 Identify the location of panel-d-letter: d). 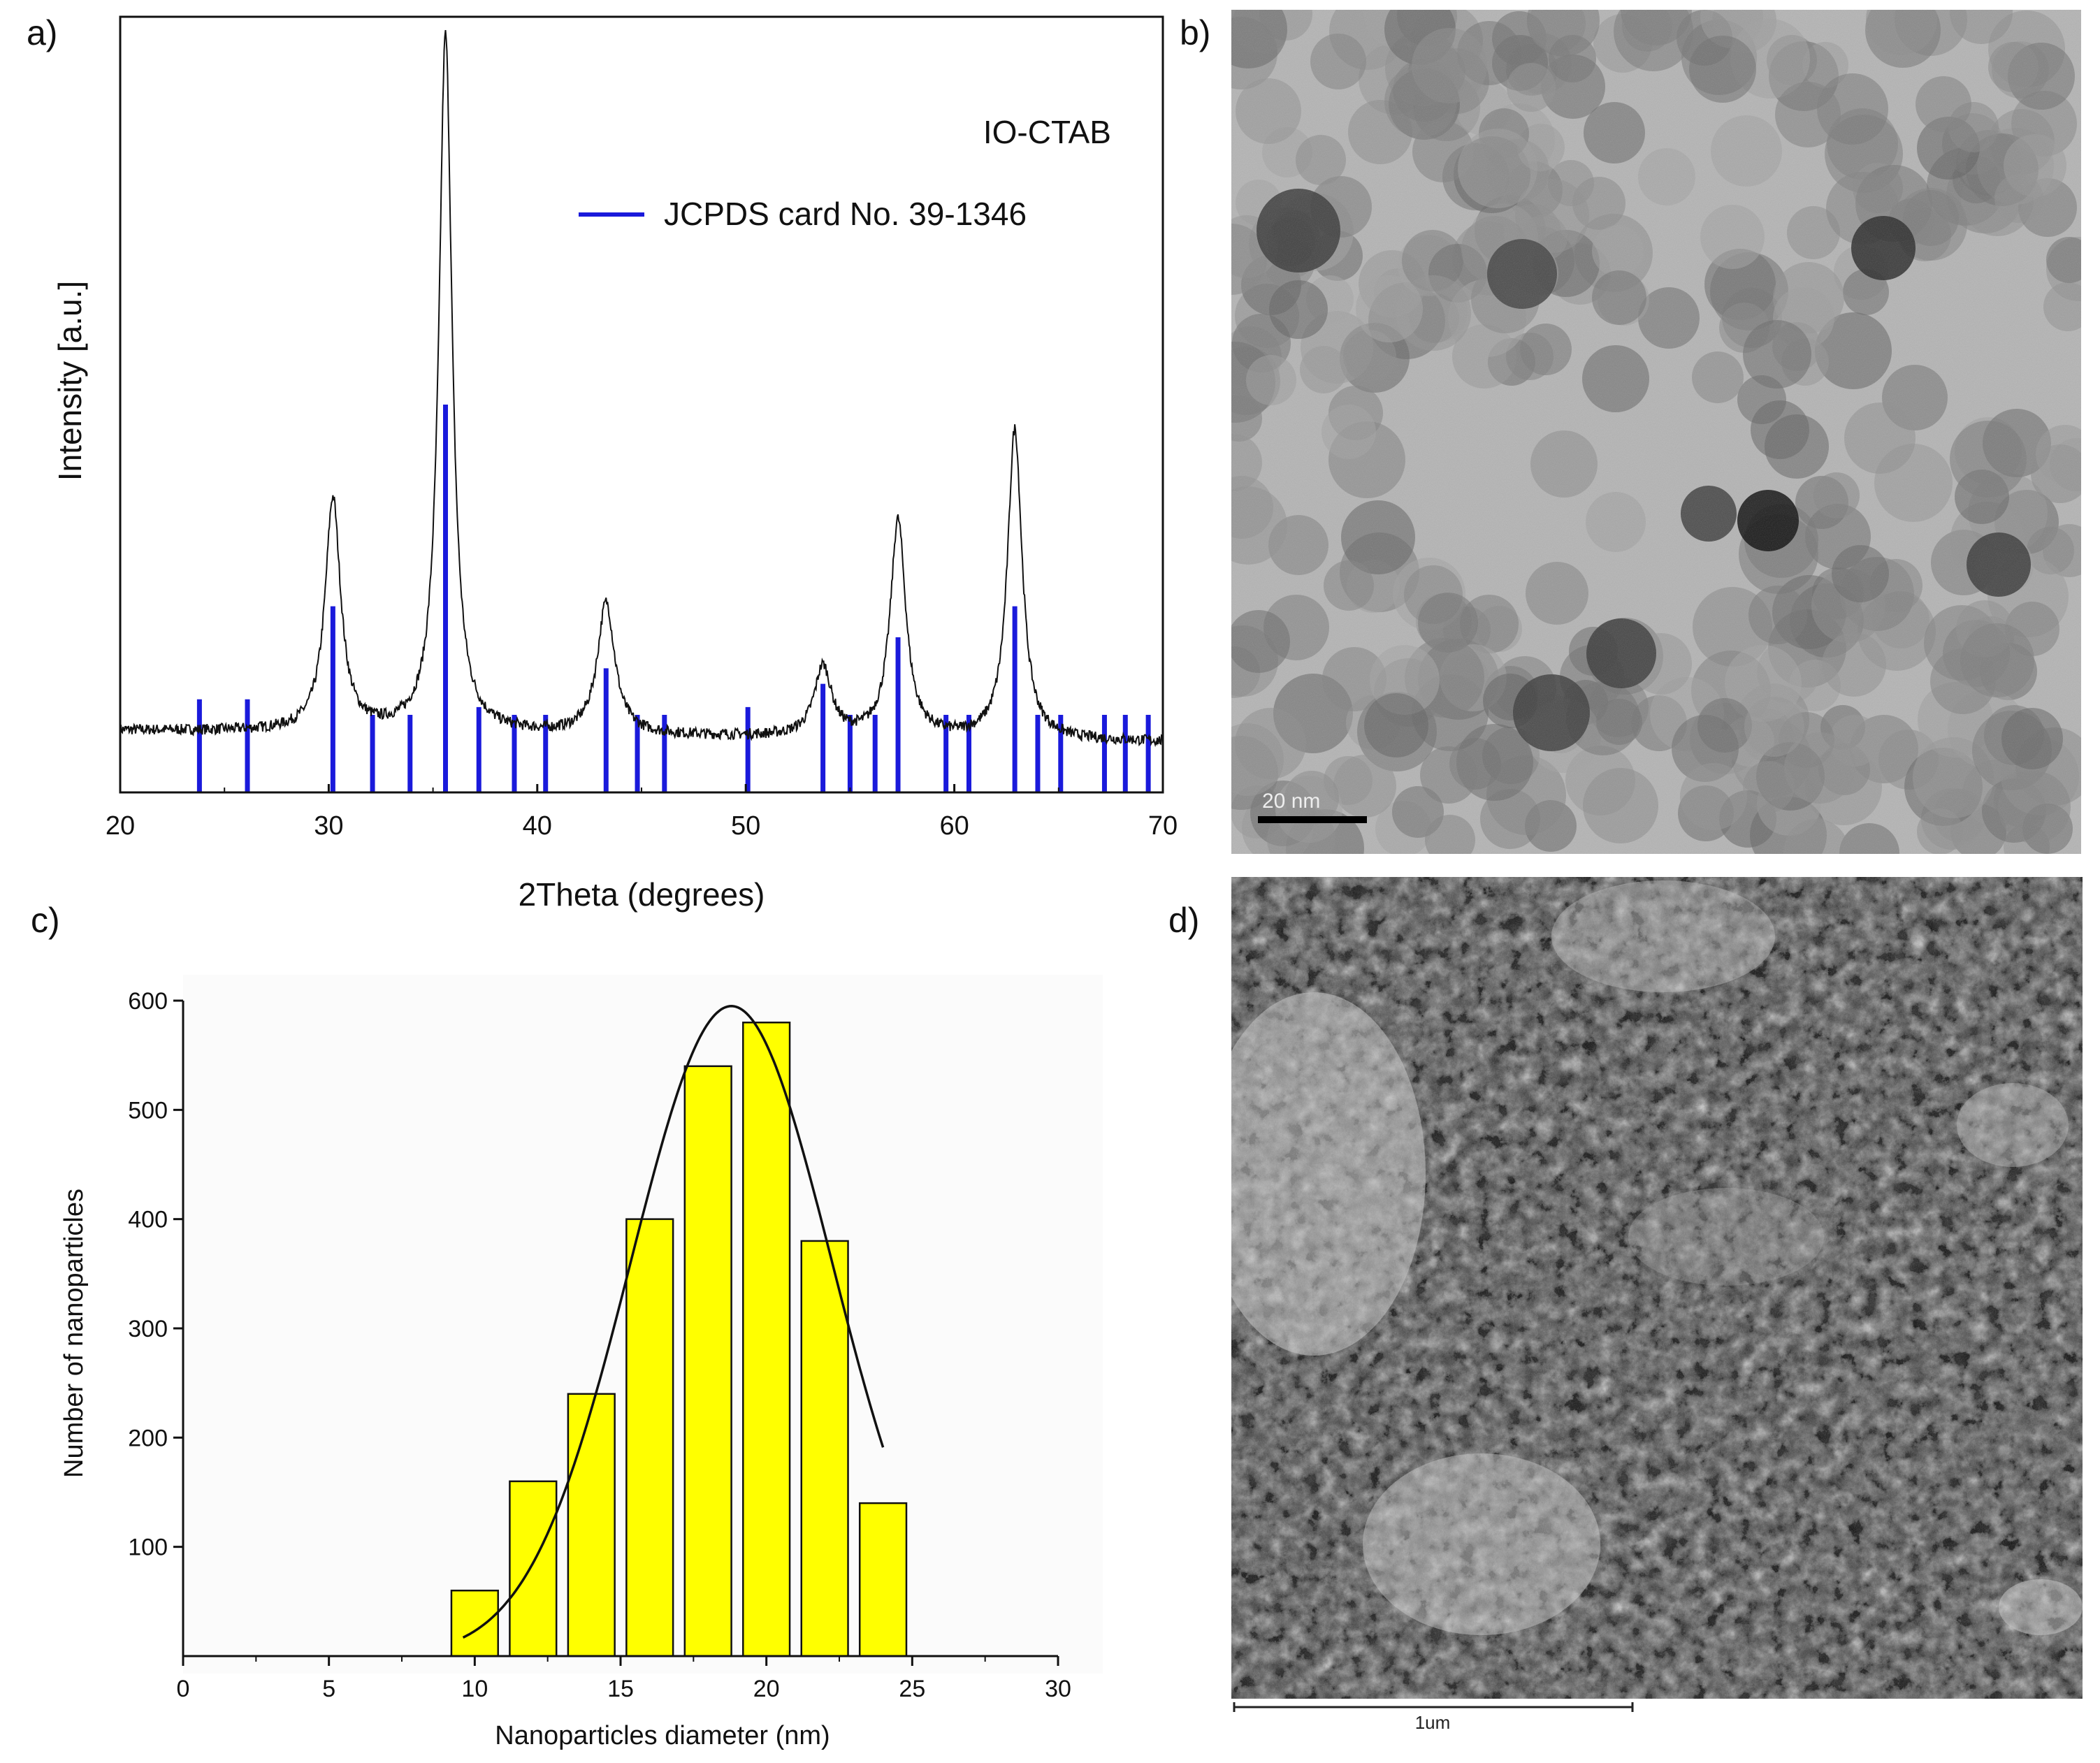
(1183, 921).